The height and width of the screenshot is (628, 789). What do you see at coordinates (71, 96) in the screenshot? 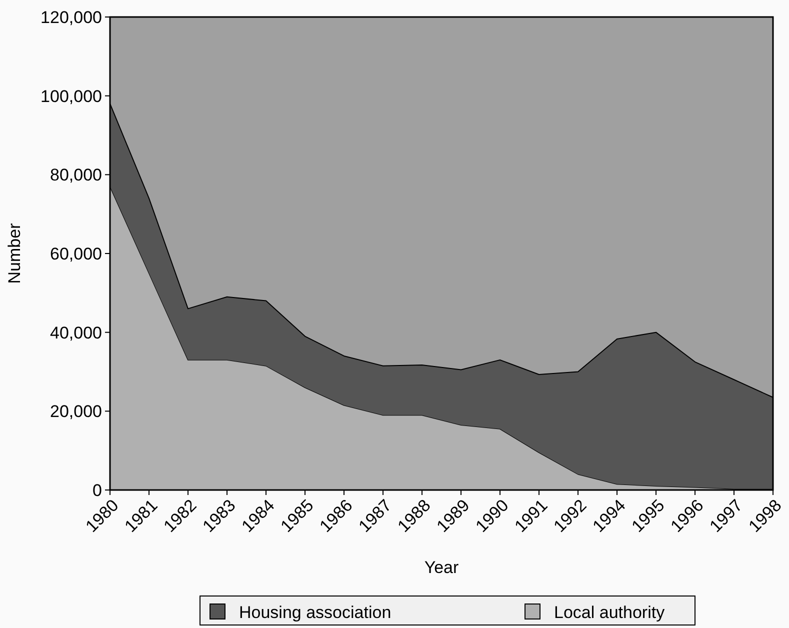
I see `y-tick-label: 100,000` at bounding box center [71, 96].